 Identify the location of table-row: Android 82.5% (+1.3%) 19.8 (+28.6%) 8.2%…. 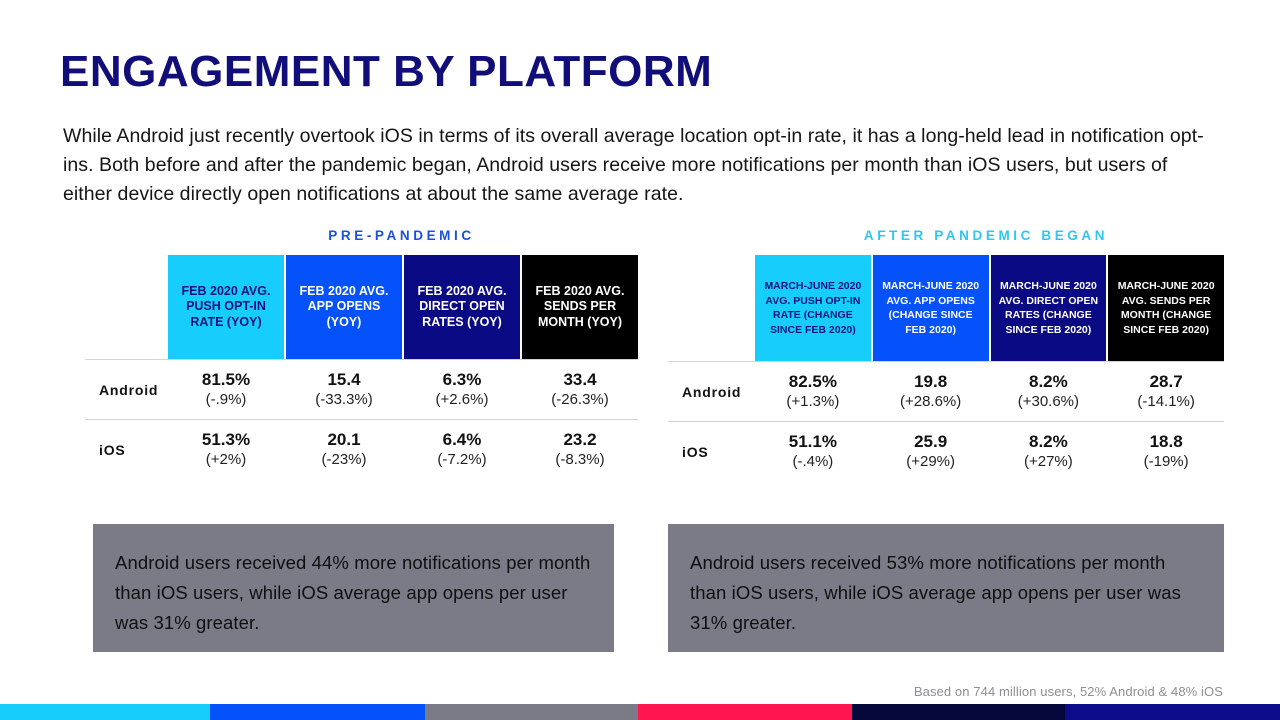
(946, 391).